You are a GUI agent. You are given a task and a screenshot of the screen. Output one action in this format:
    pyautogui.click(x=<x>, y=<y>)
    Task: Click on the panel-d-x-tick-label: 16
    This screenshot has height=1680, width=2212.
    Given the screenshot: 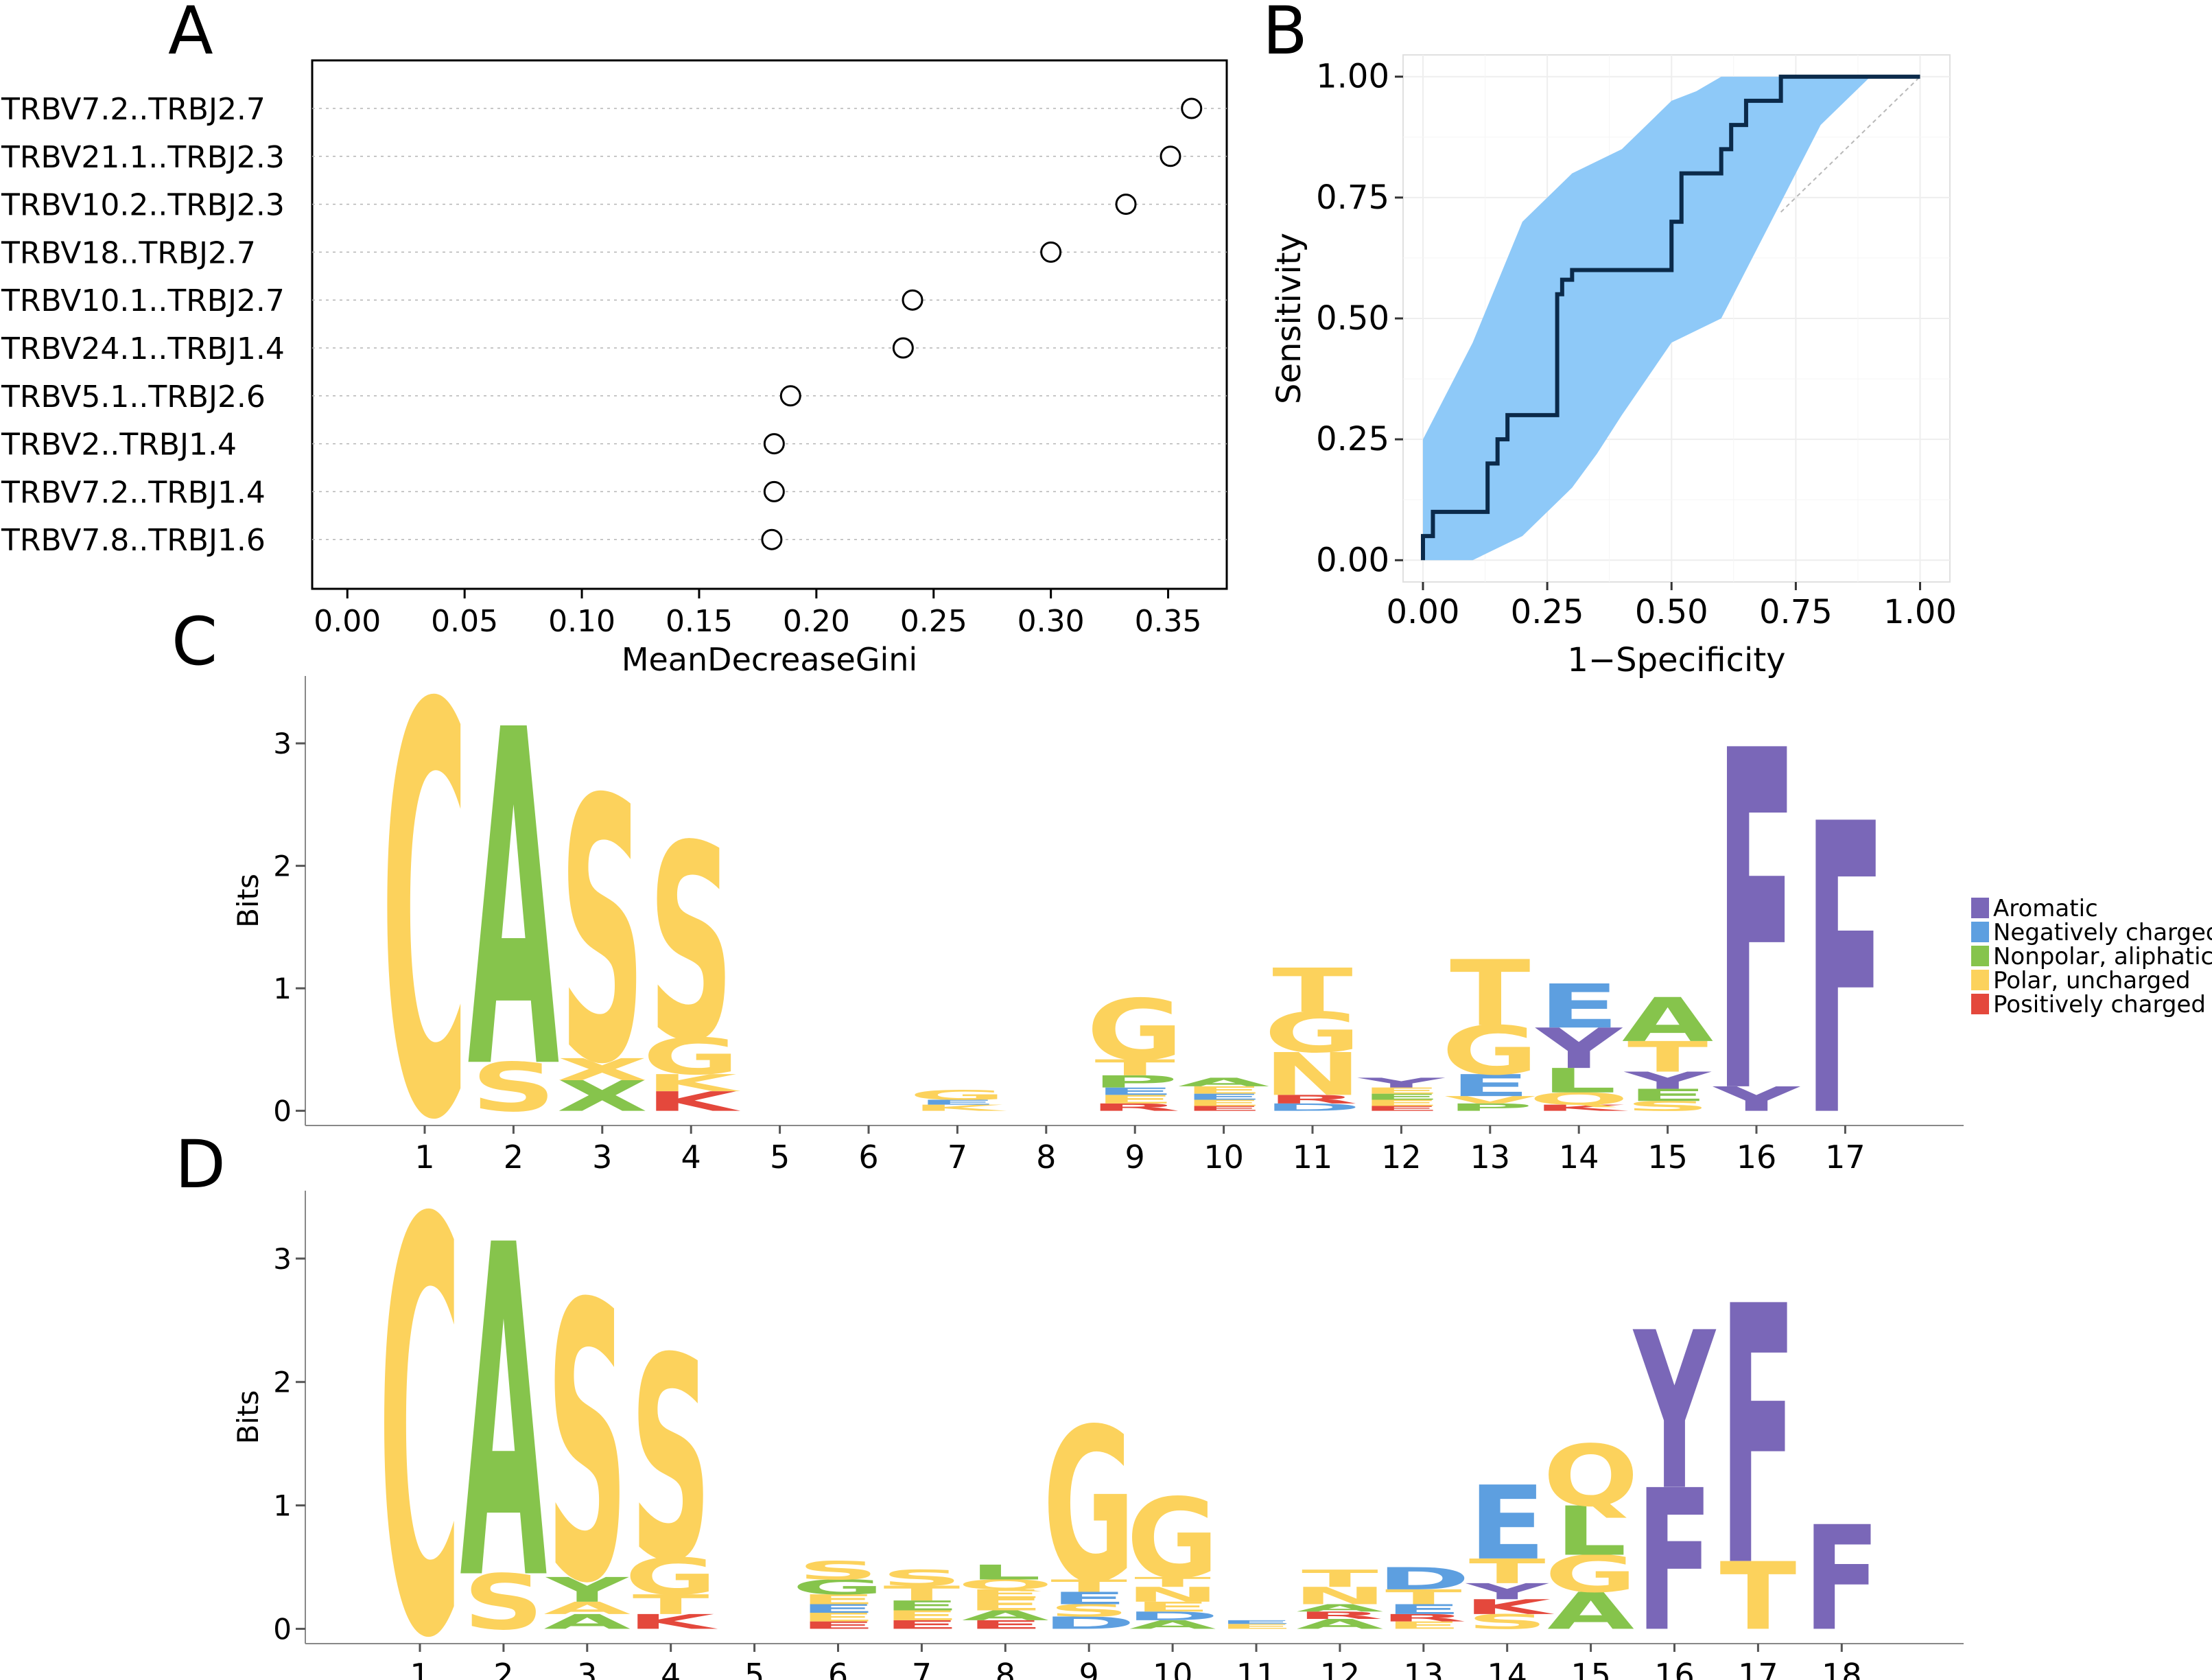 What is the action you would take?
    pyautogui.click(x=1674, y=1668)
    